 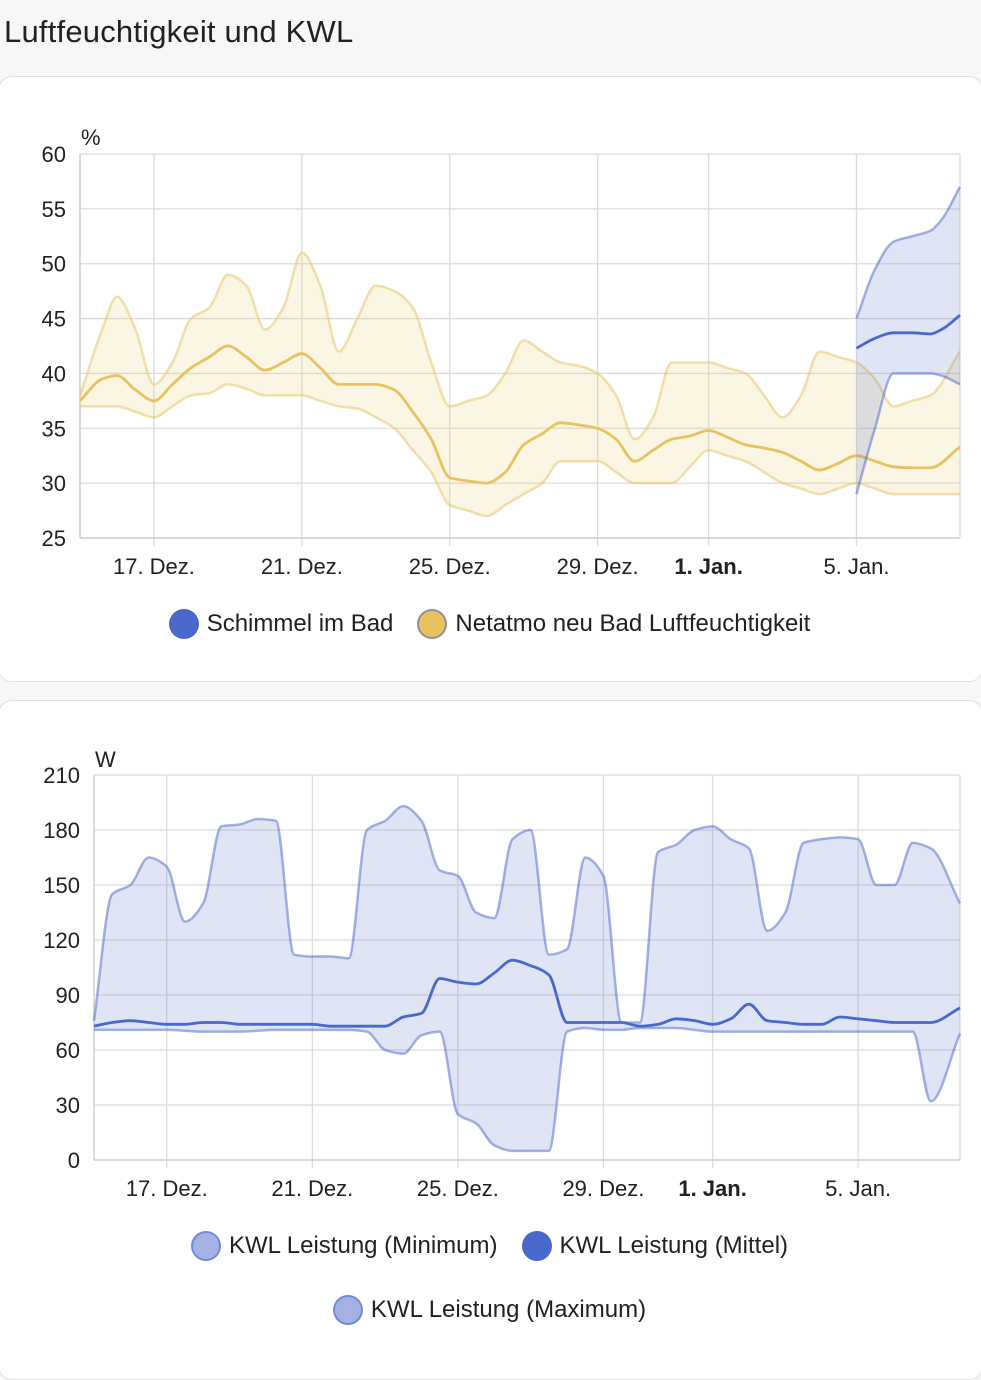 I want to click on kwl-xtick-label: 17. Dez., so click(x=167, y=1188).